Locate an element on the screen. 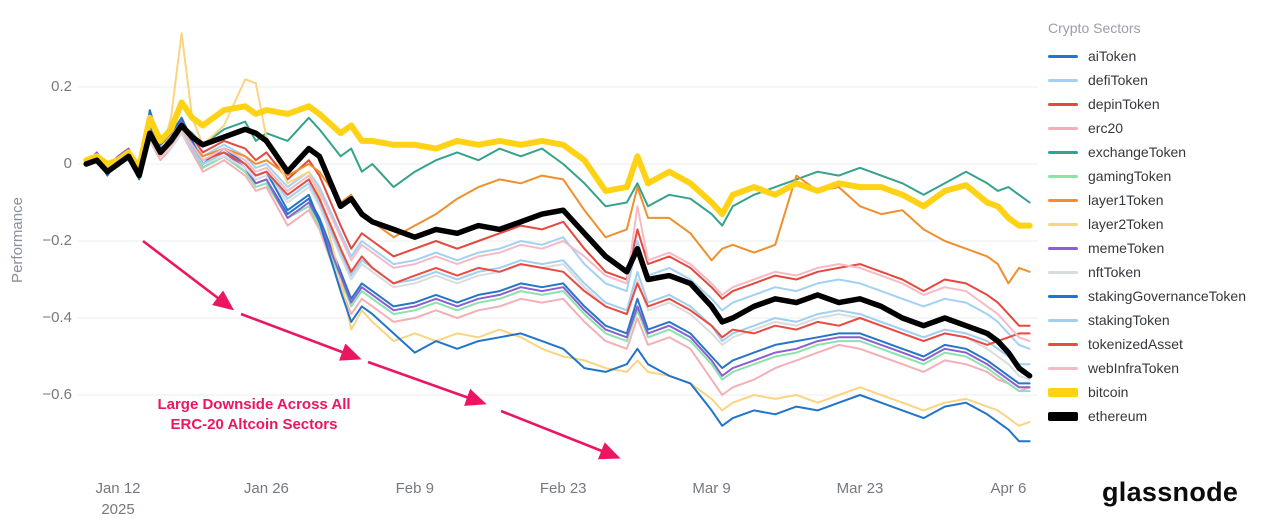 Image resolution: width=1265 pixels, height=524 pixels. y-tick-label: 0 is located at coordinates (67, 163).